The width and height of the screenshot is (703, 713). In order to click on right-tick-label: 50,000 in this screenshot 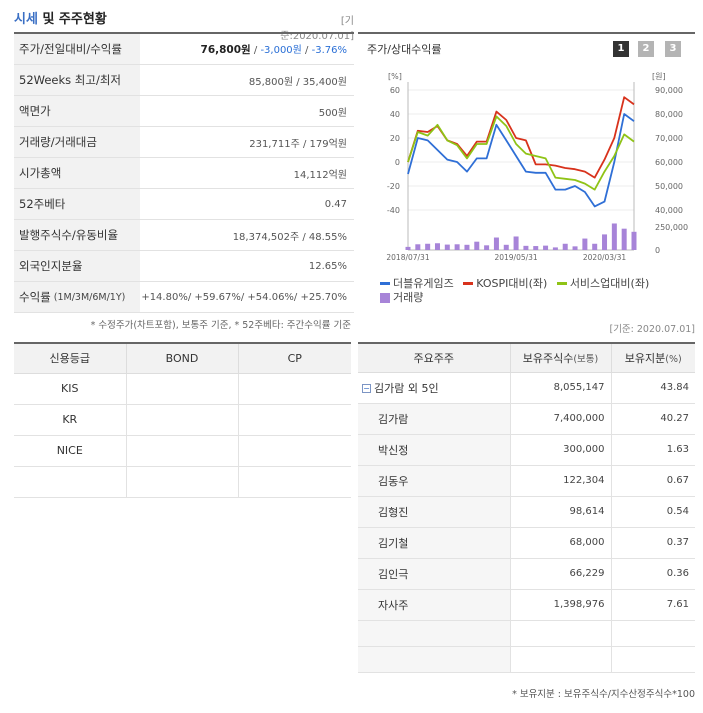, I will do `click(669, 186)`.